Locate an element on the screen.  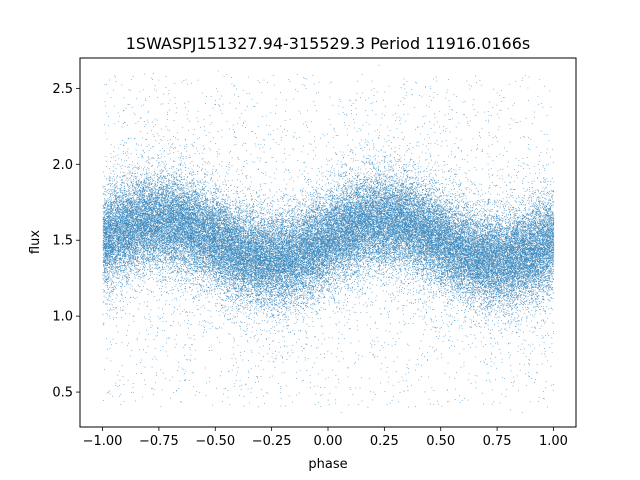
x-tick-label: 0.75 is located at coordinates (497, 441).